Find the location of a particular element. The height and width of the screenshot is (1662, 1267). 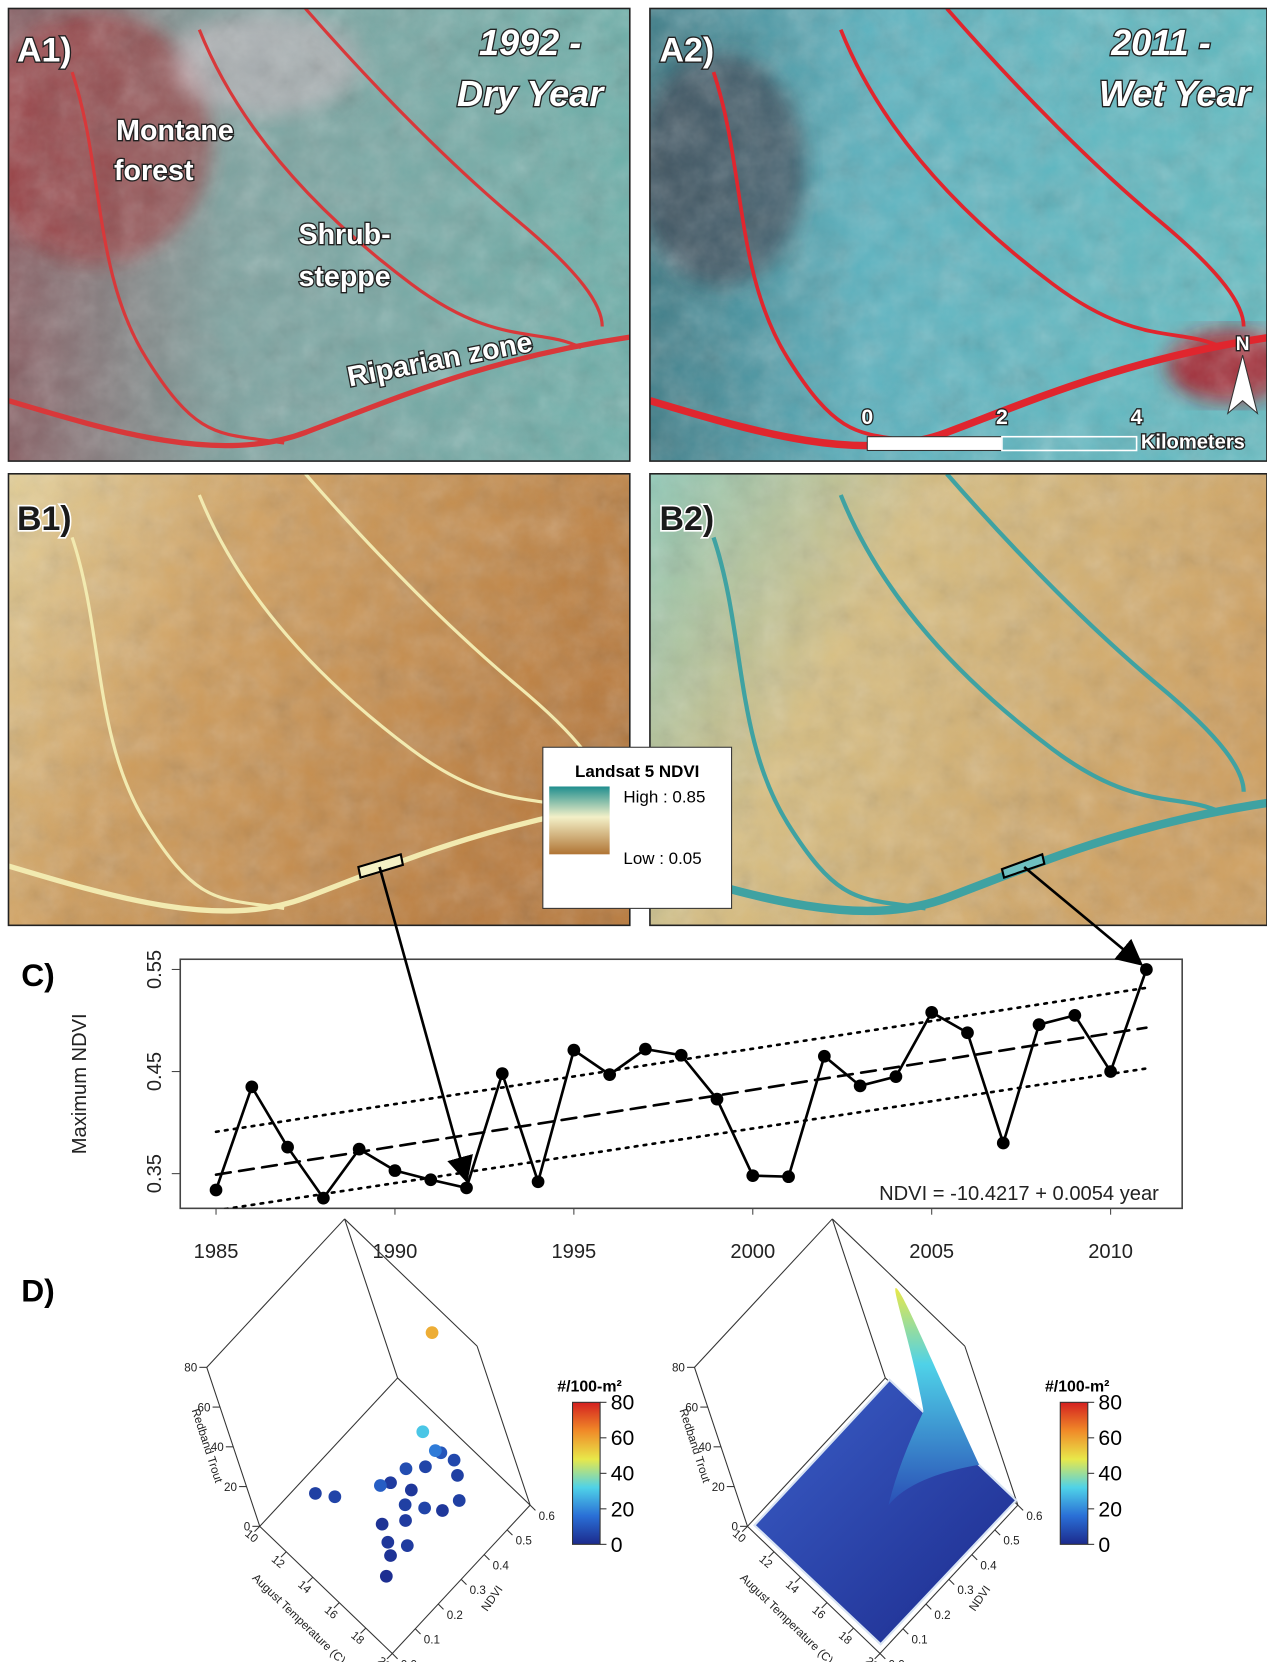

sample-box is located at coordinates (1023, 866).